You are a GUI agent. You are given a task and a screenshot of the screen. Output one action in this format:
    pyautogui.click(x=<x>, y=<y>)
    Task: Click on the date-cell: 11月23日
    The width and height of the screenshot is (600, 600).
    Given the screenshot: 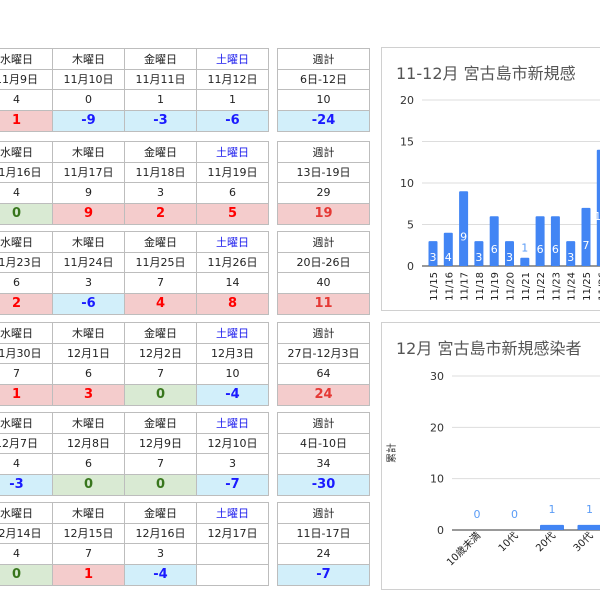 What is the action you would take?
    pyautogui.click(x=26, y=262)
    